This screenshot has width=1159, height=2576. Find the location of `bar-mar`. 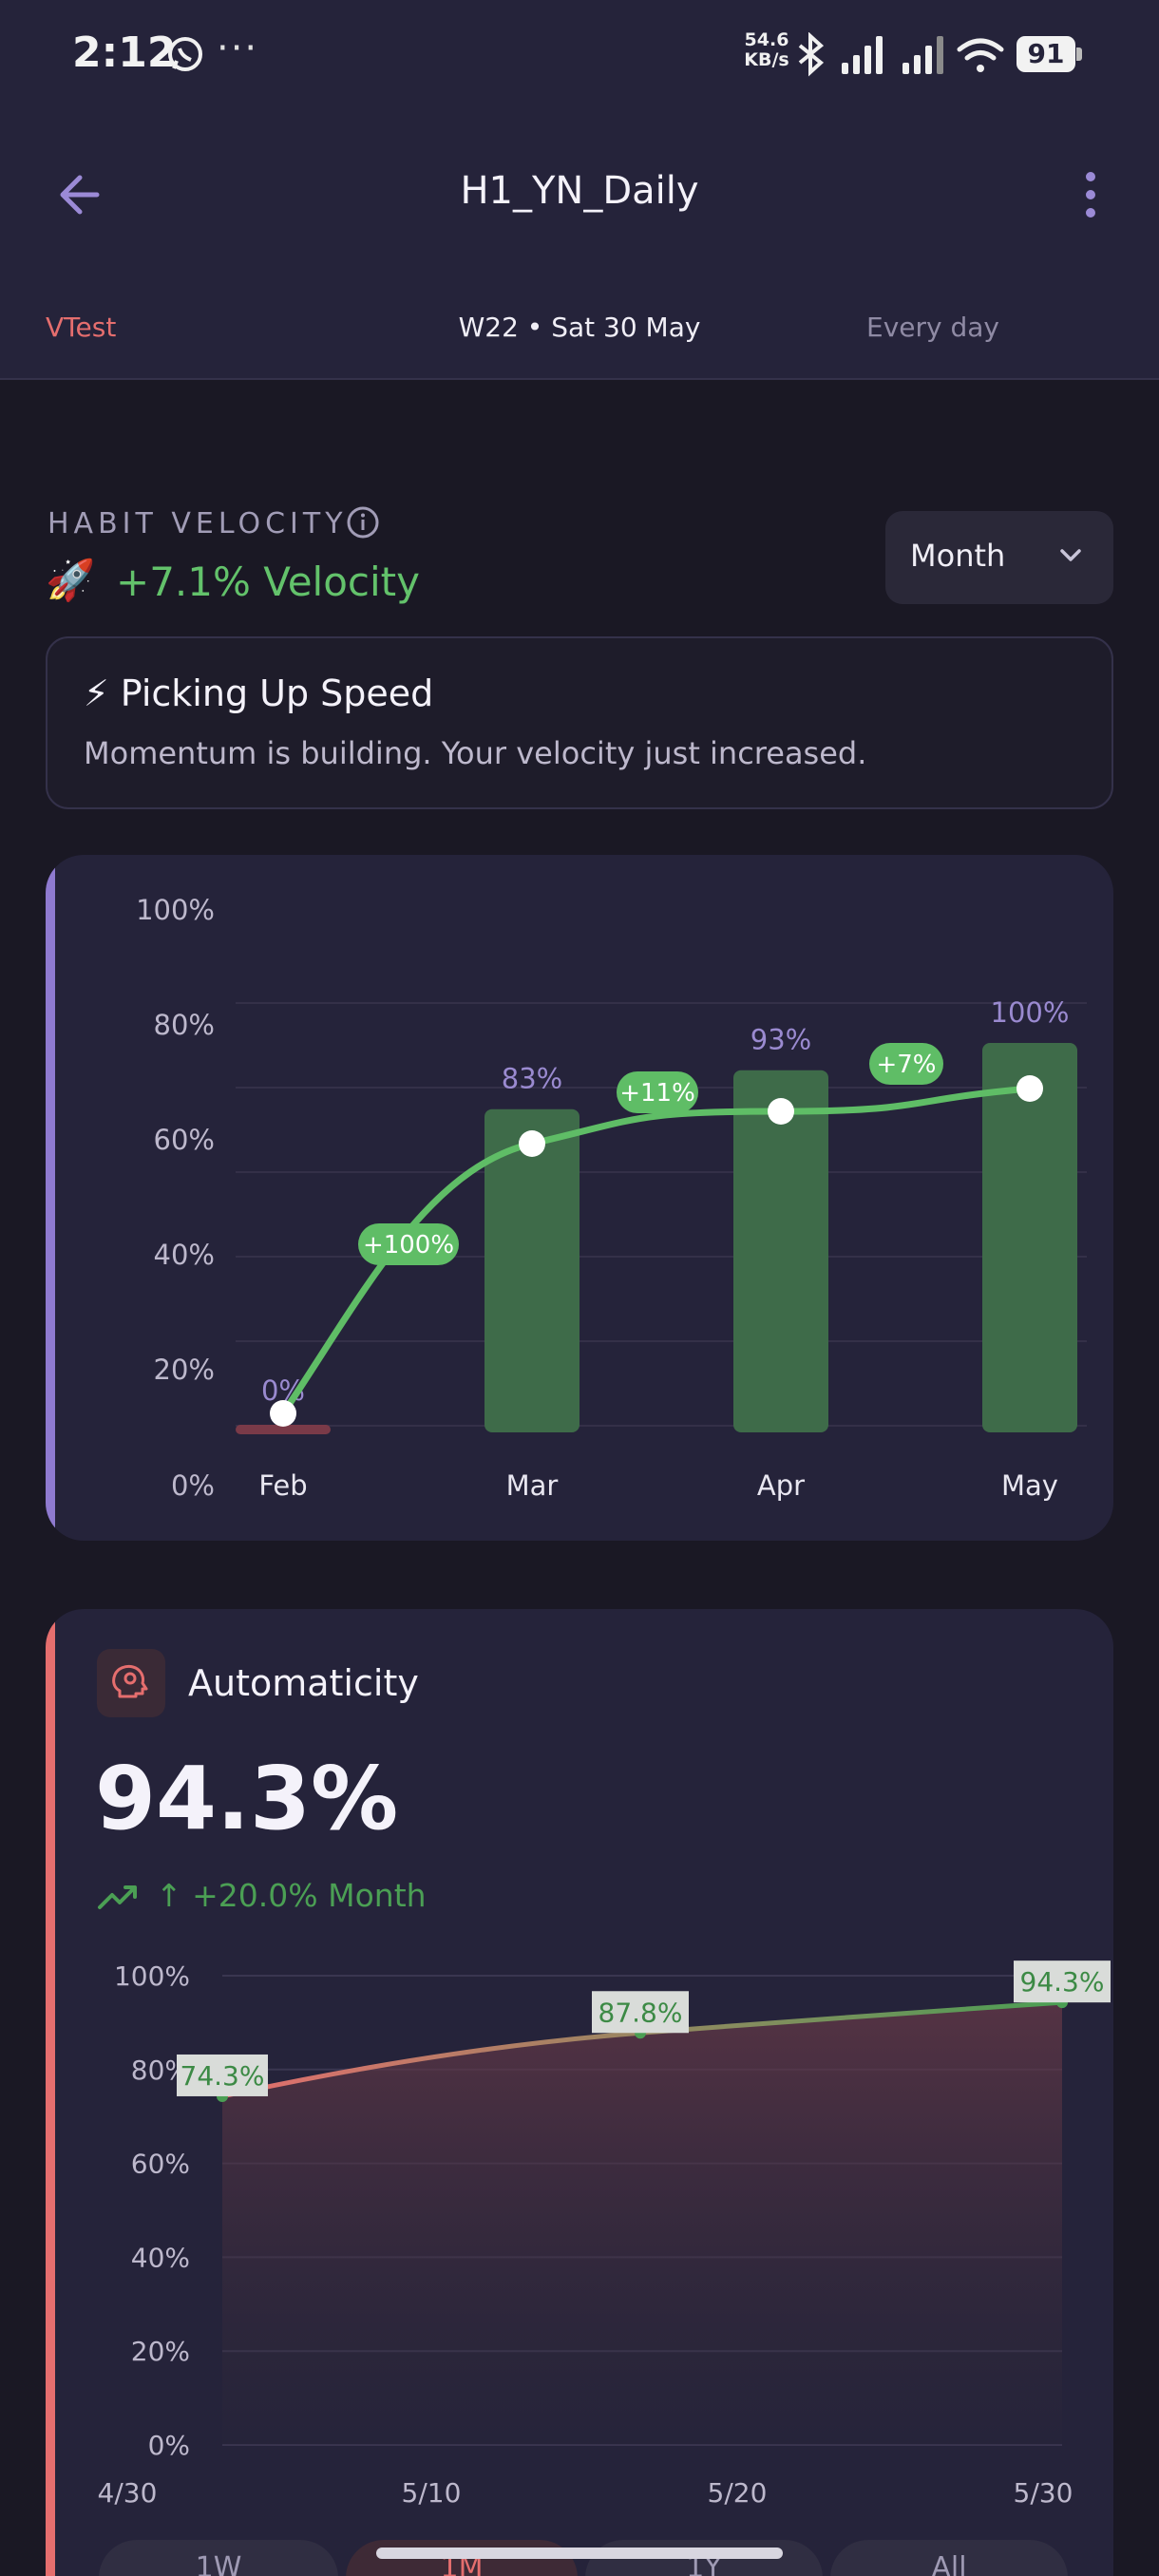

bar-mar is located at coordinates (532, 1270).